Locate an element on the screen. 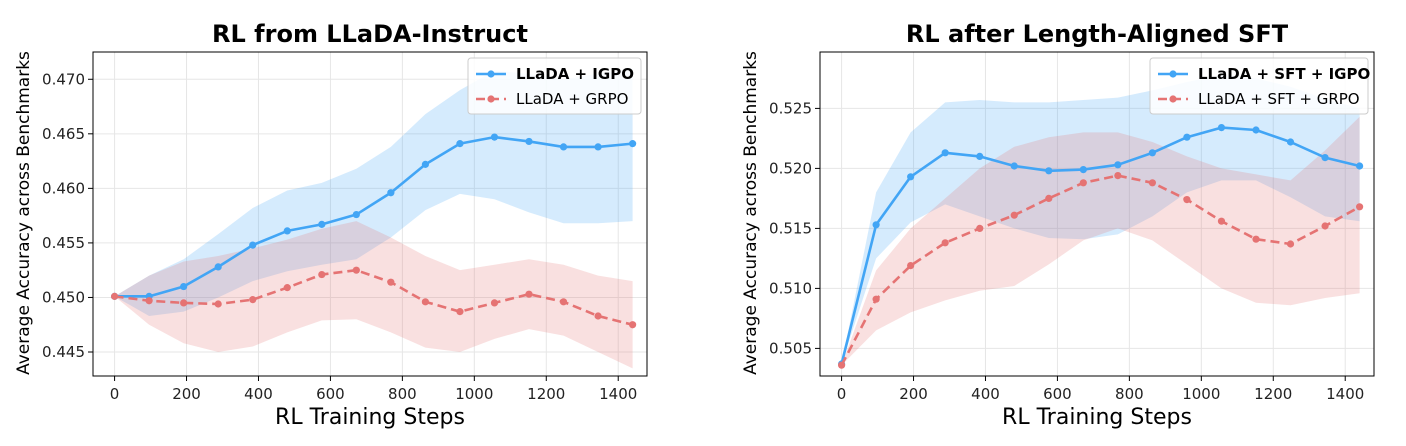 The height and width of the screenshot is (446, 1406). legend-label: LLaDA + IGPO is located at coordinates (575, 74).